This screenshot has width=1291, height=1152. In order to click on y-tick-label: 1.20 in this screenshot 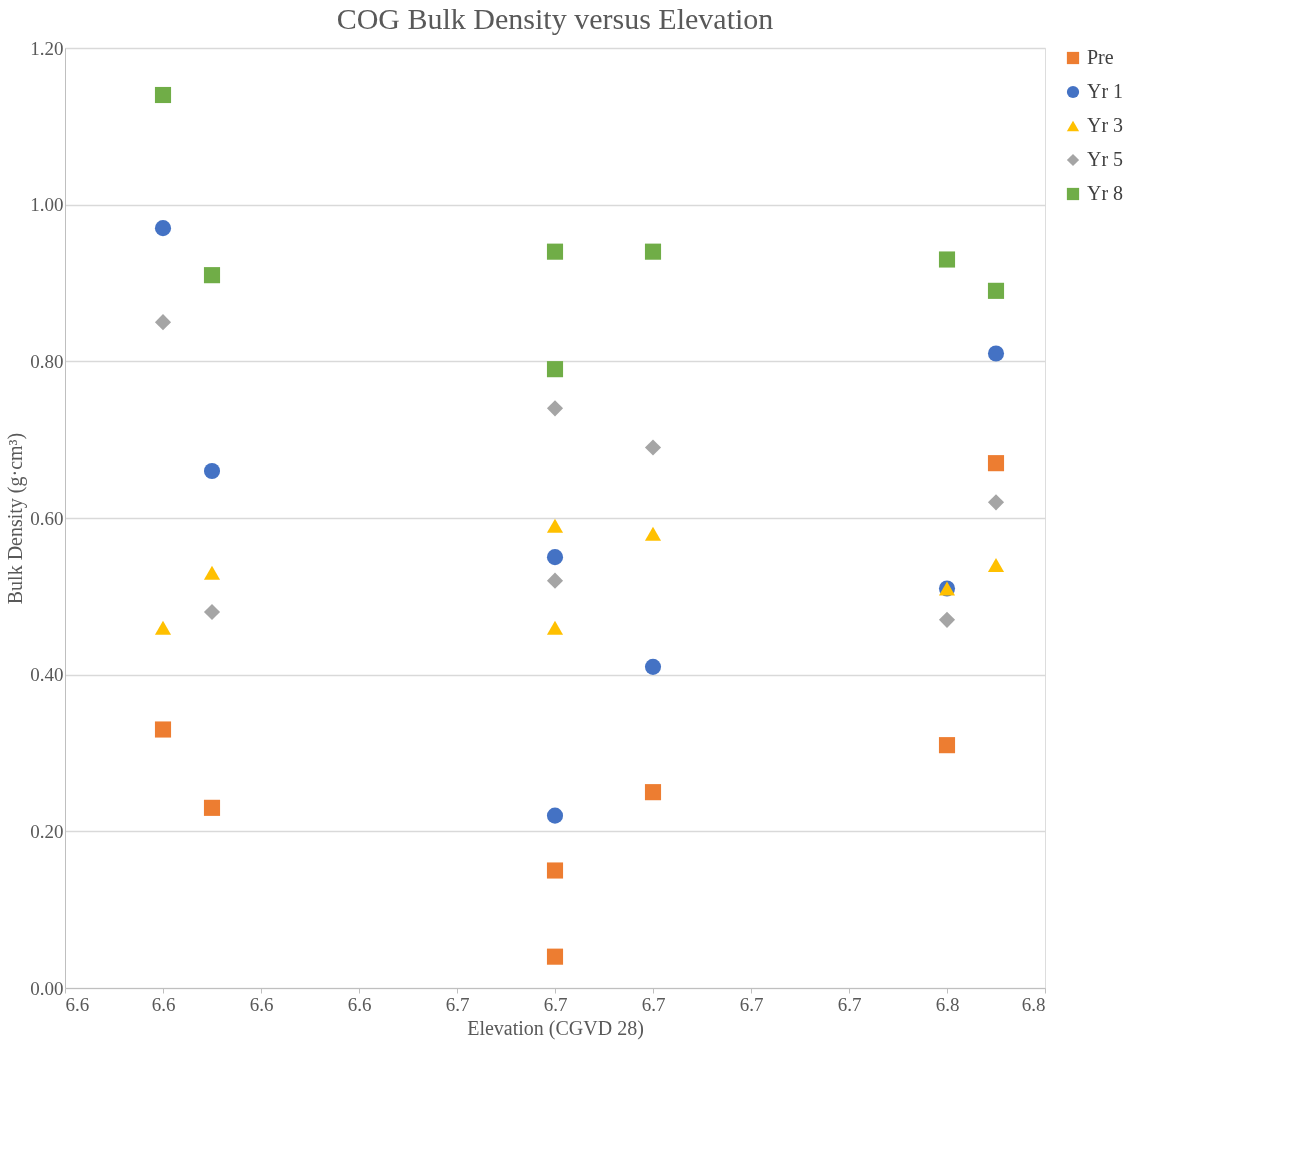, I will do `click(47, 48)`.